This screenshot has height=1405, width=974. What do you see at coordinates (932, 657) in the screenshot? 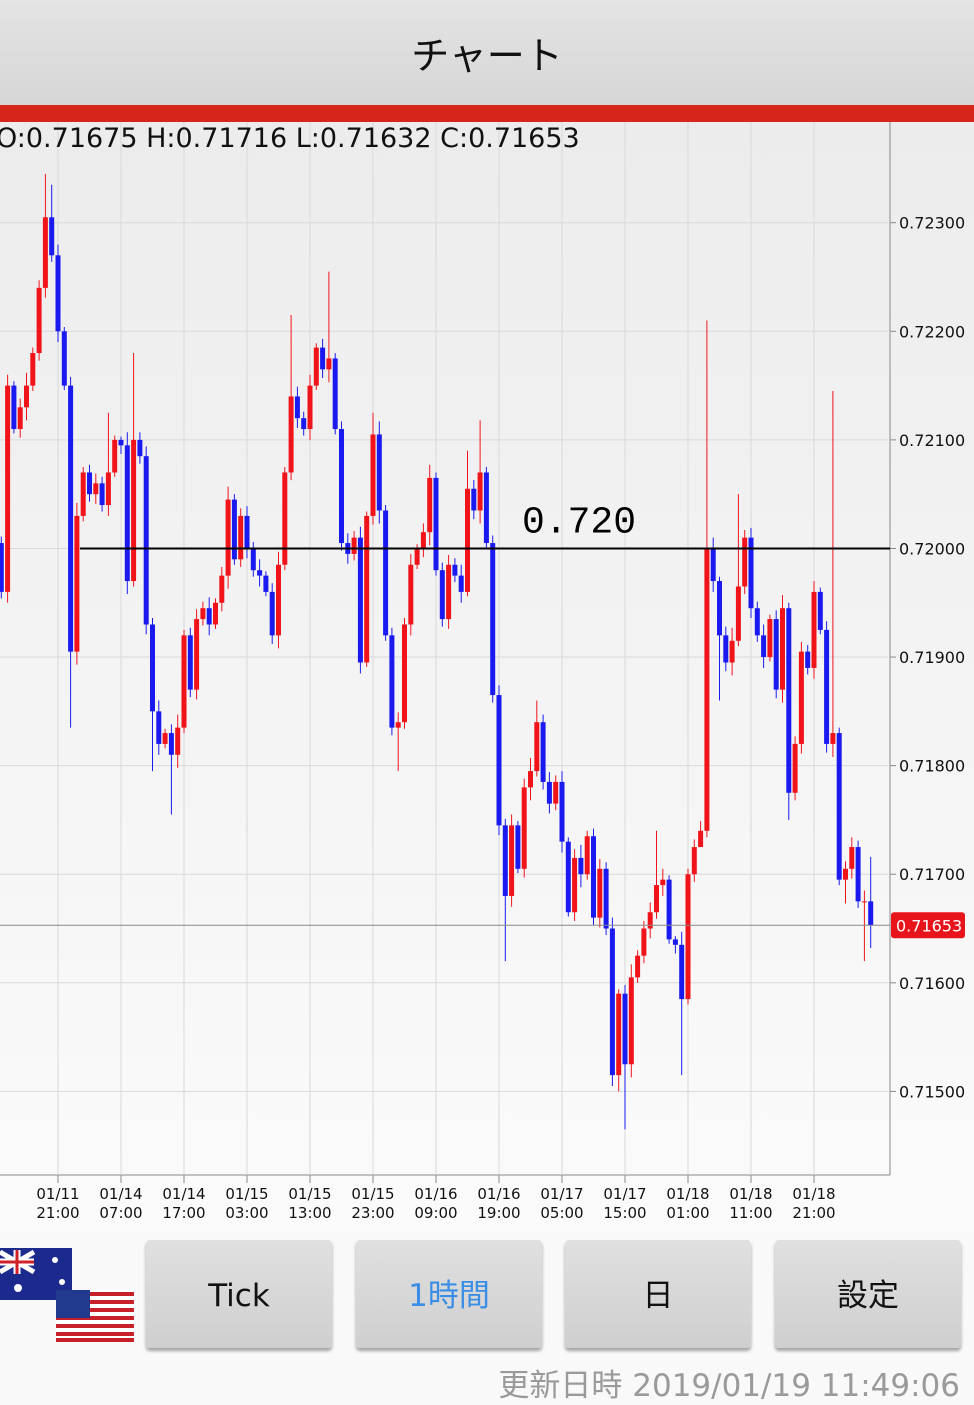
I see `y-tick-label: 0.71900` at bounding box center [932, 657].